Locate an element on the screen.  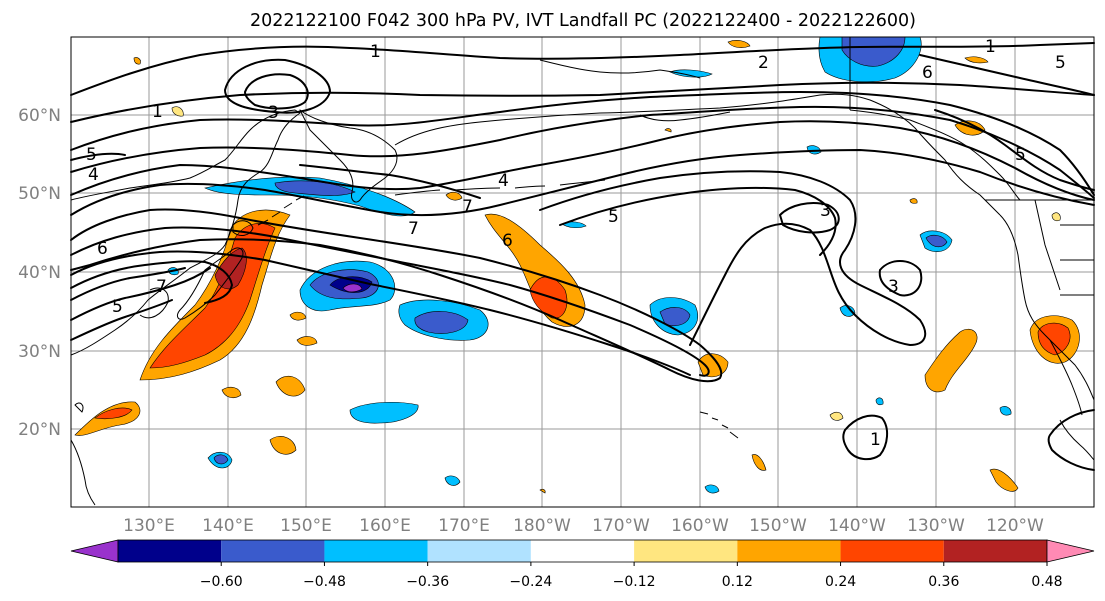
coast-hawaii is located at coordinates (719, 425).